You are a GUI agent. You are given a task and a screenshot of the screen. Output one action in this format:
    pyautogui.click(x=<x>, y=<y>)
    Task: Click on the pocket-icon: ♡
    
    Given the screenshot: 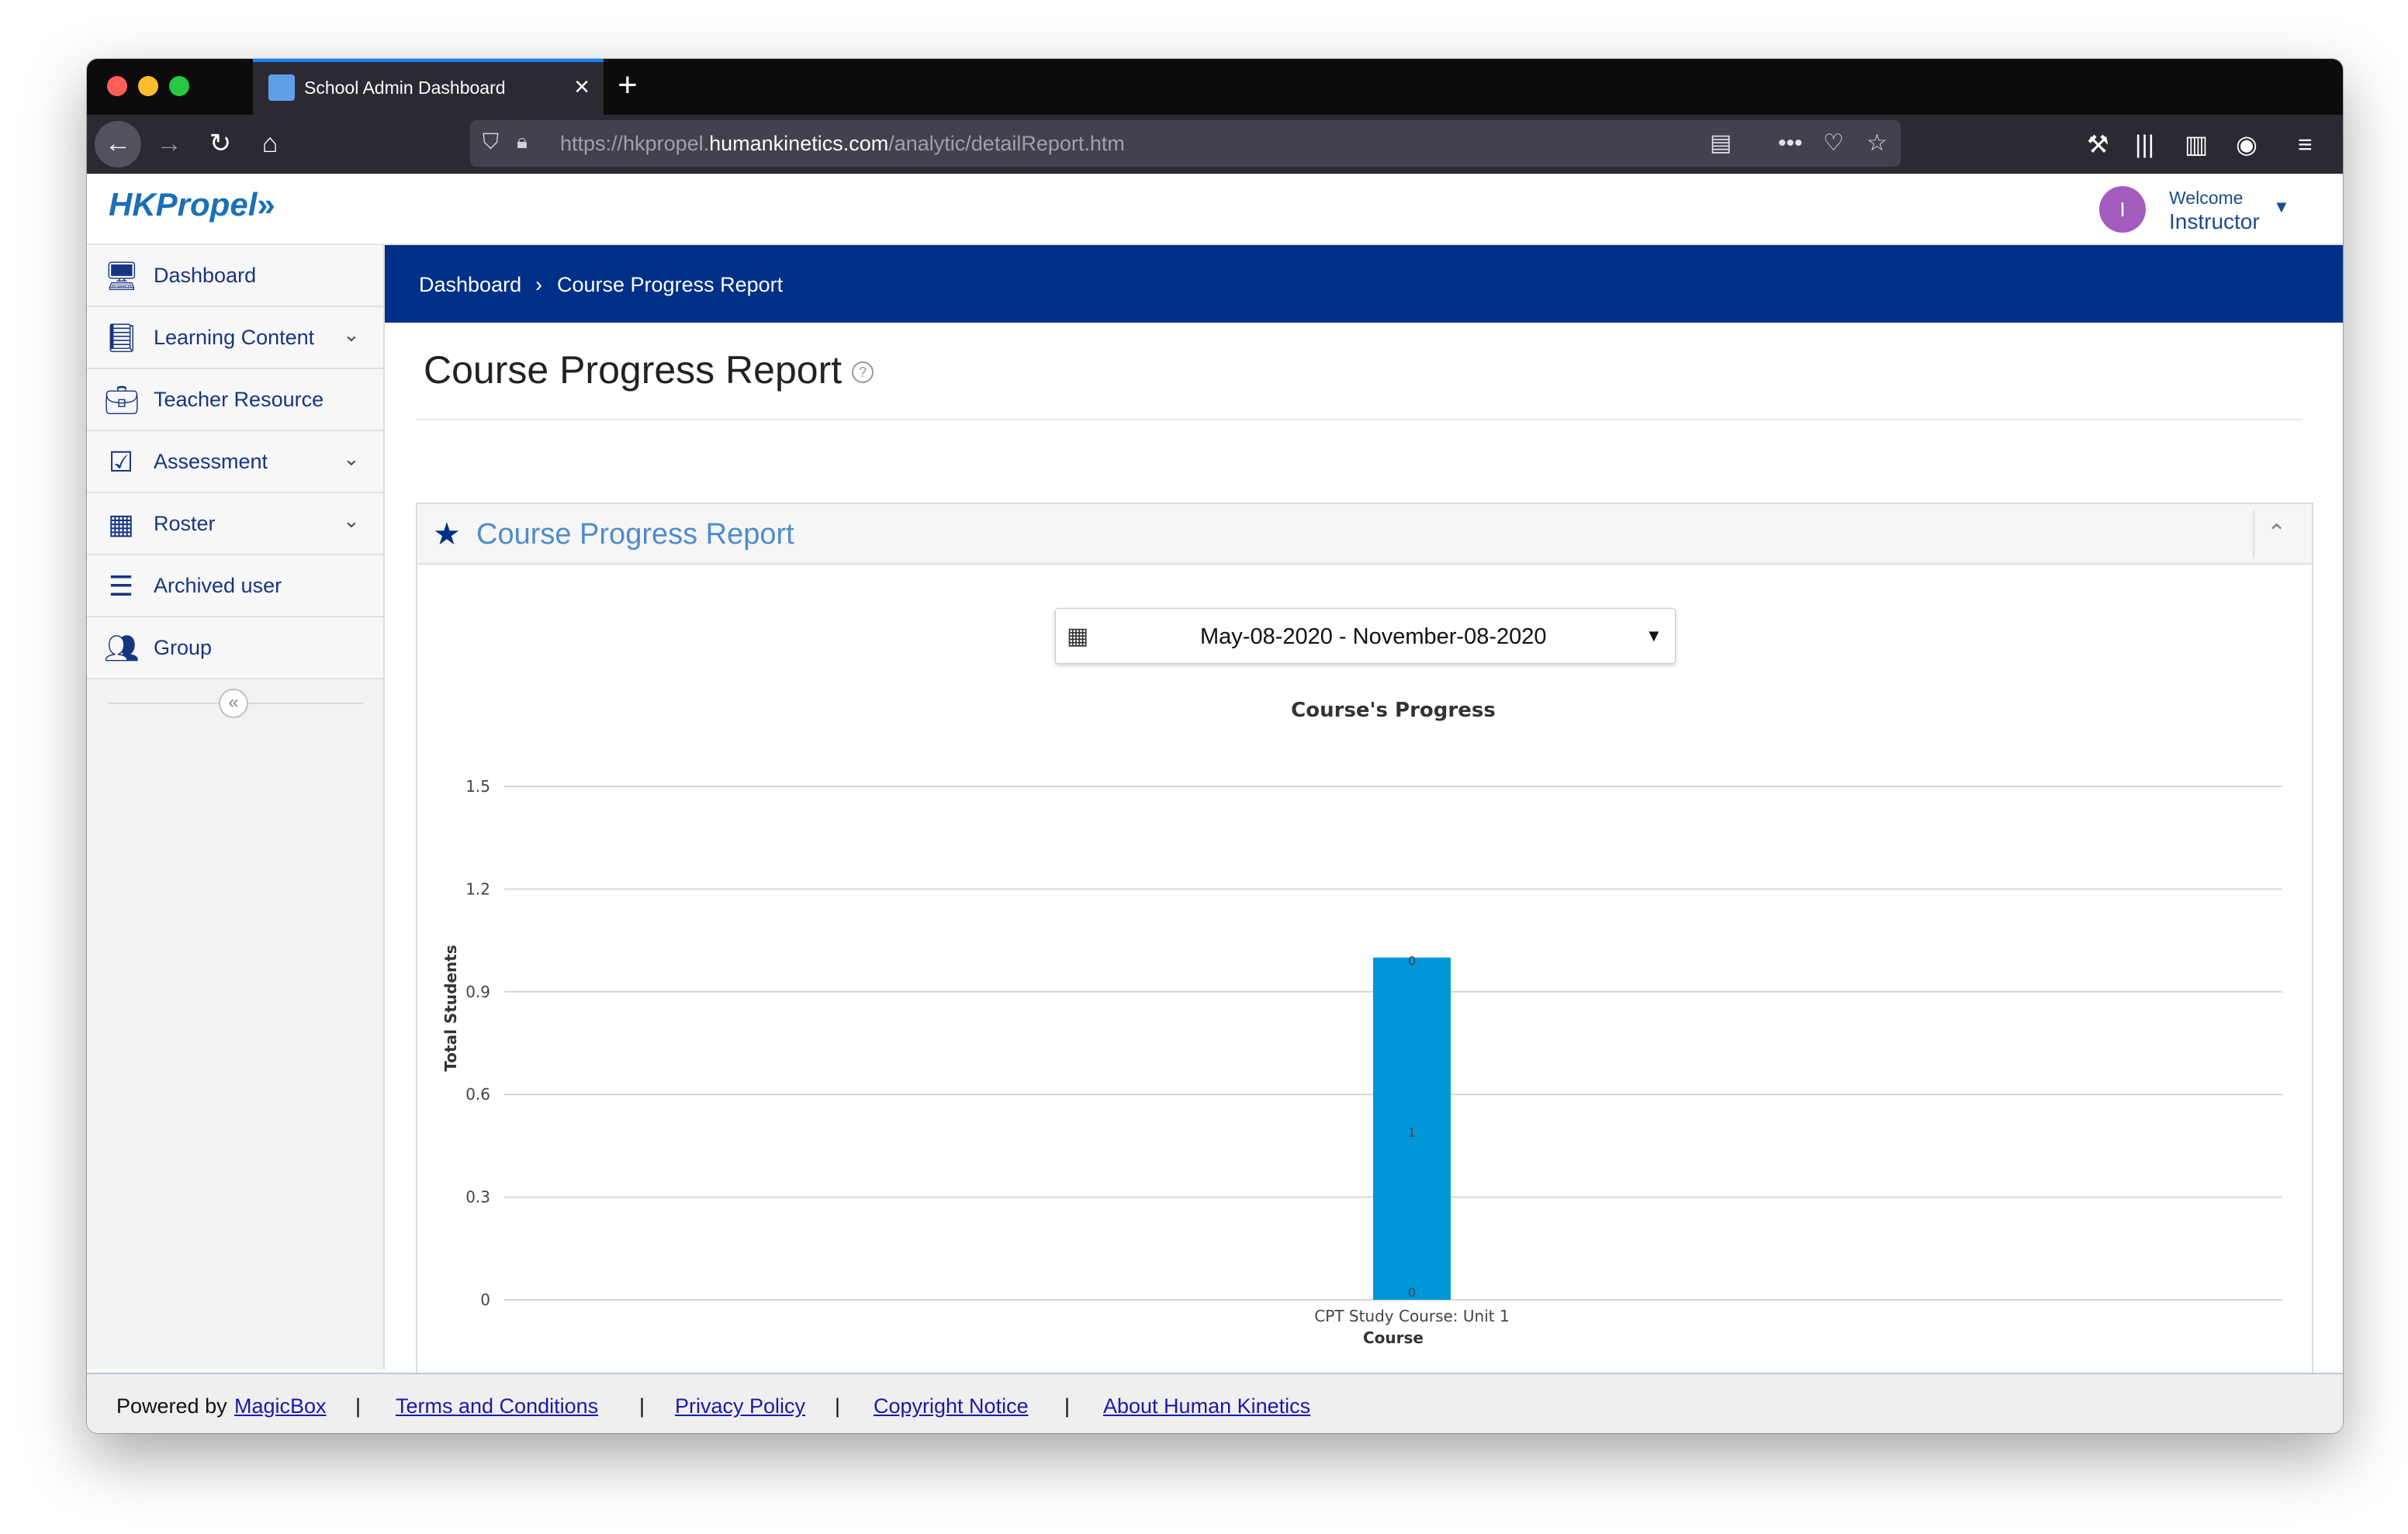 What is the action you would take?
    pyautogui.click(x=1834, y=143)
    